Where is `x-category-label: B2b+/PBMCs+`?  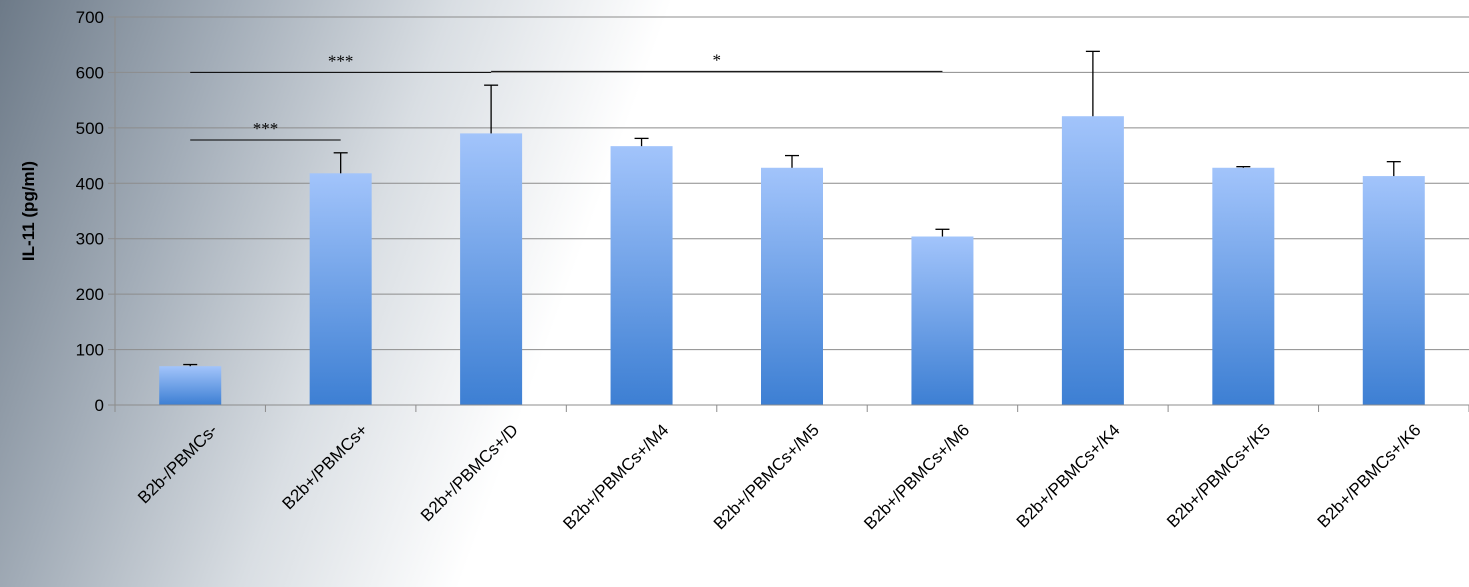
x-category-label: B2b+/PBMCs+ is located at coordinates (325, 466).